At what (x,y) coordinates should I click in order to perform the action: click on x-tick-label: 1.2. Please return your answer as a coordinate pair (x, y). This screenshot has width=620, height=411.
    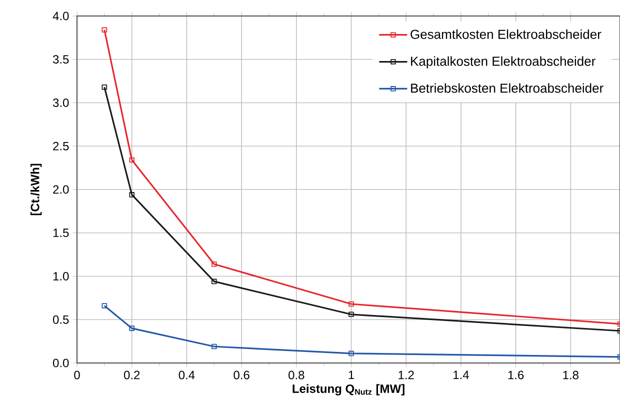
    Looking at the image, I should click on (406, 375).